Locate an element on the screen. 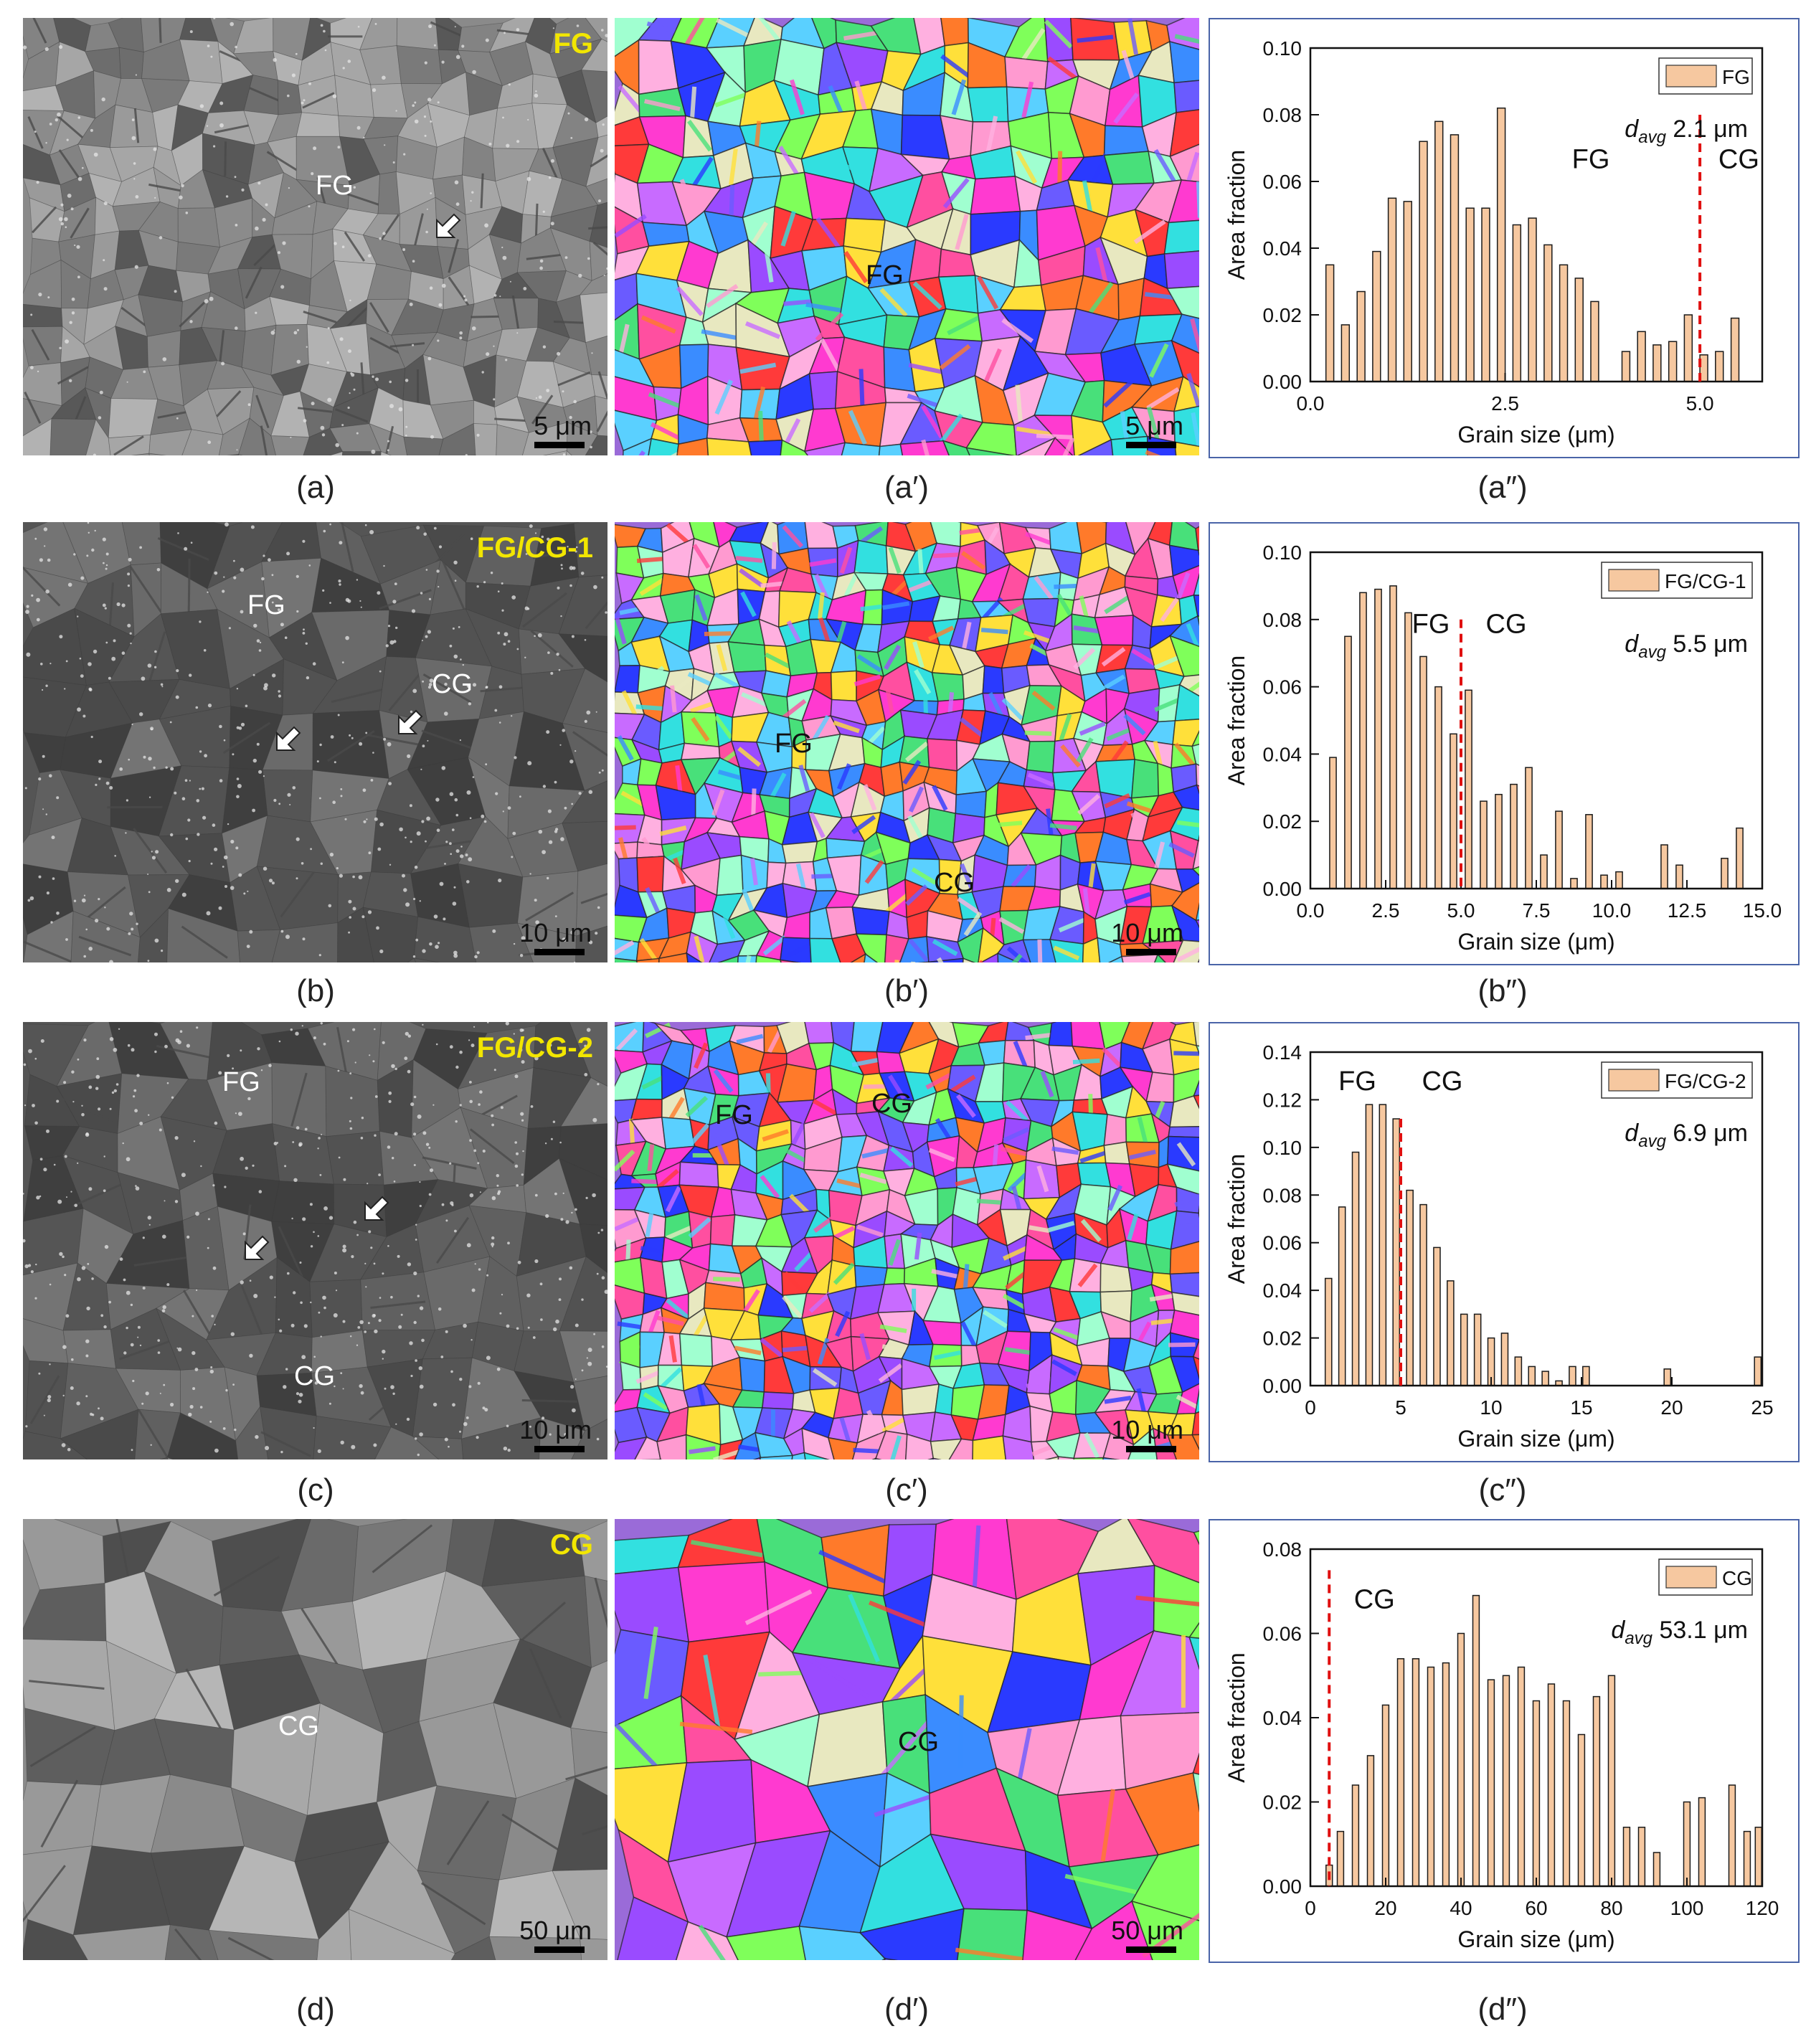 This screenshot has width=1811, height=2044. region-label: FG is located at coordinates (1357, 1081).